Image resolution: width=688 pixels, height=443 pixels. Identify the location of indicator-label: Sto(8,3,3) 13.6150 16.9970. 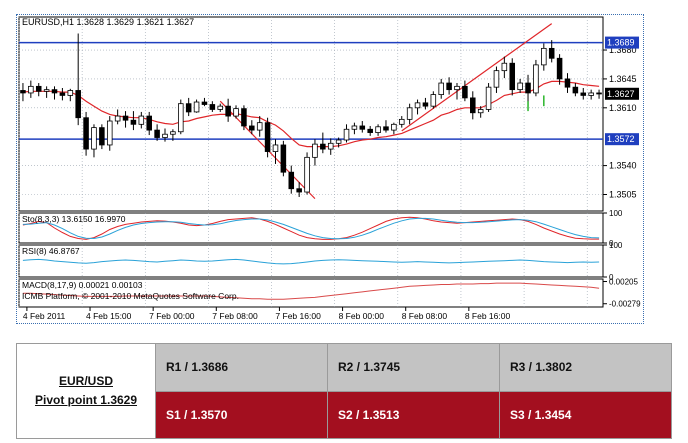
(74, 219).